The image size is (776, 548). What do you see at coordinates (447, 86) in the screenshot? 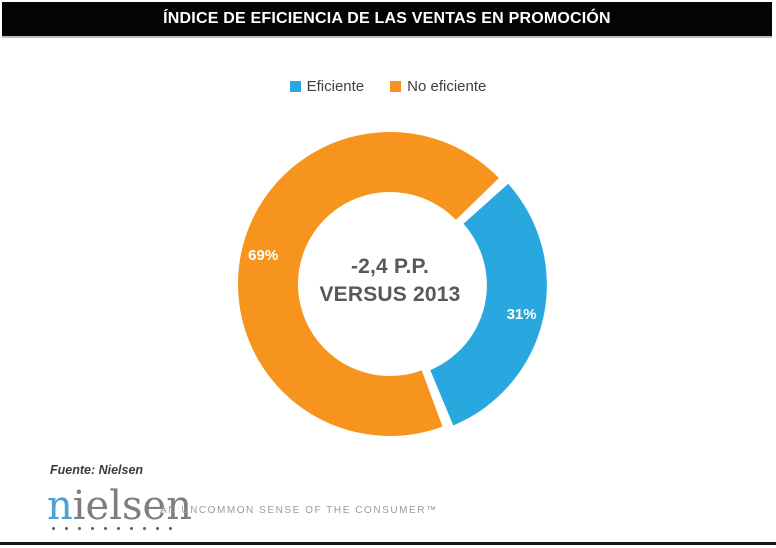
I see `legend-label-no-eficiente: No eficiente` at bounding box center [447, 86].